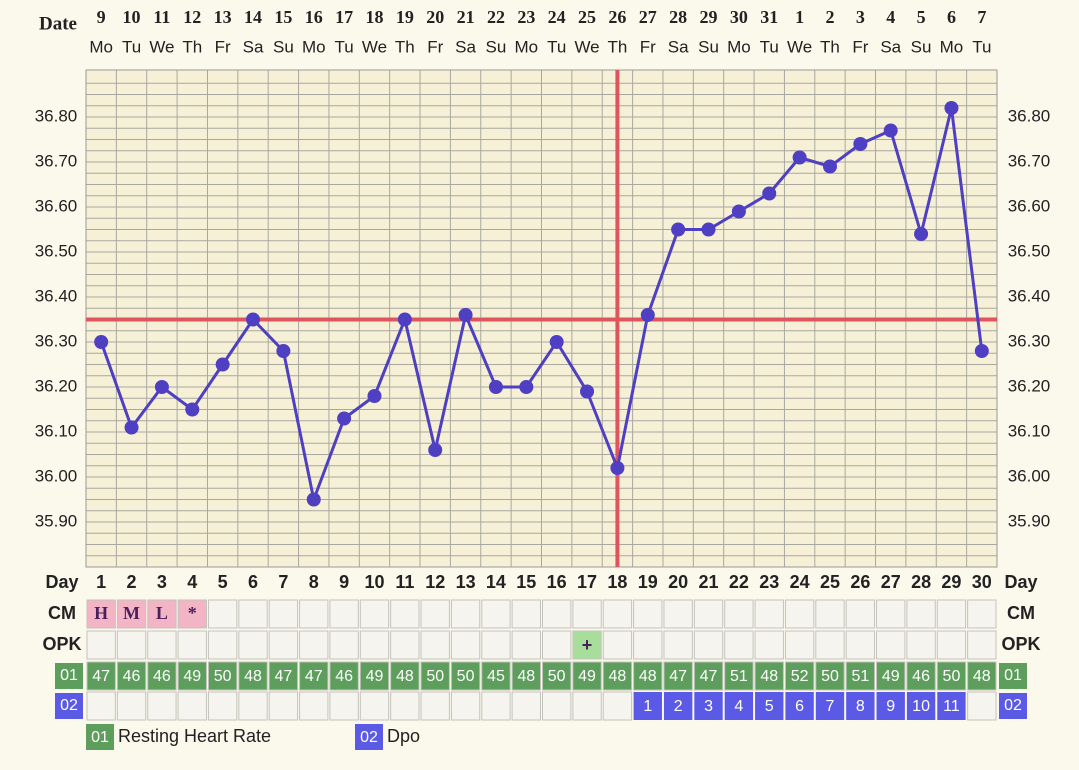  Describe the element at coordinates (192, 17) in the screenshot. I see `date: 12` at that location.